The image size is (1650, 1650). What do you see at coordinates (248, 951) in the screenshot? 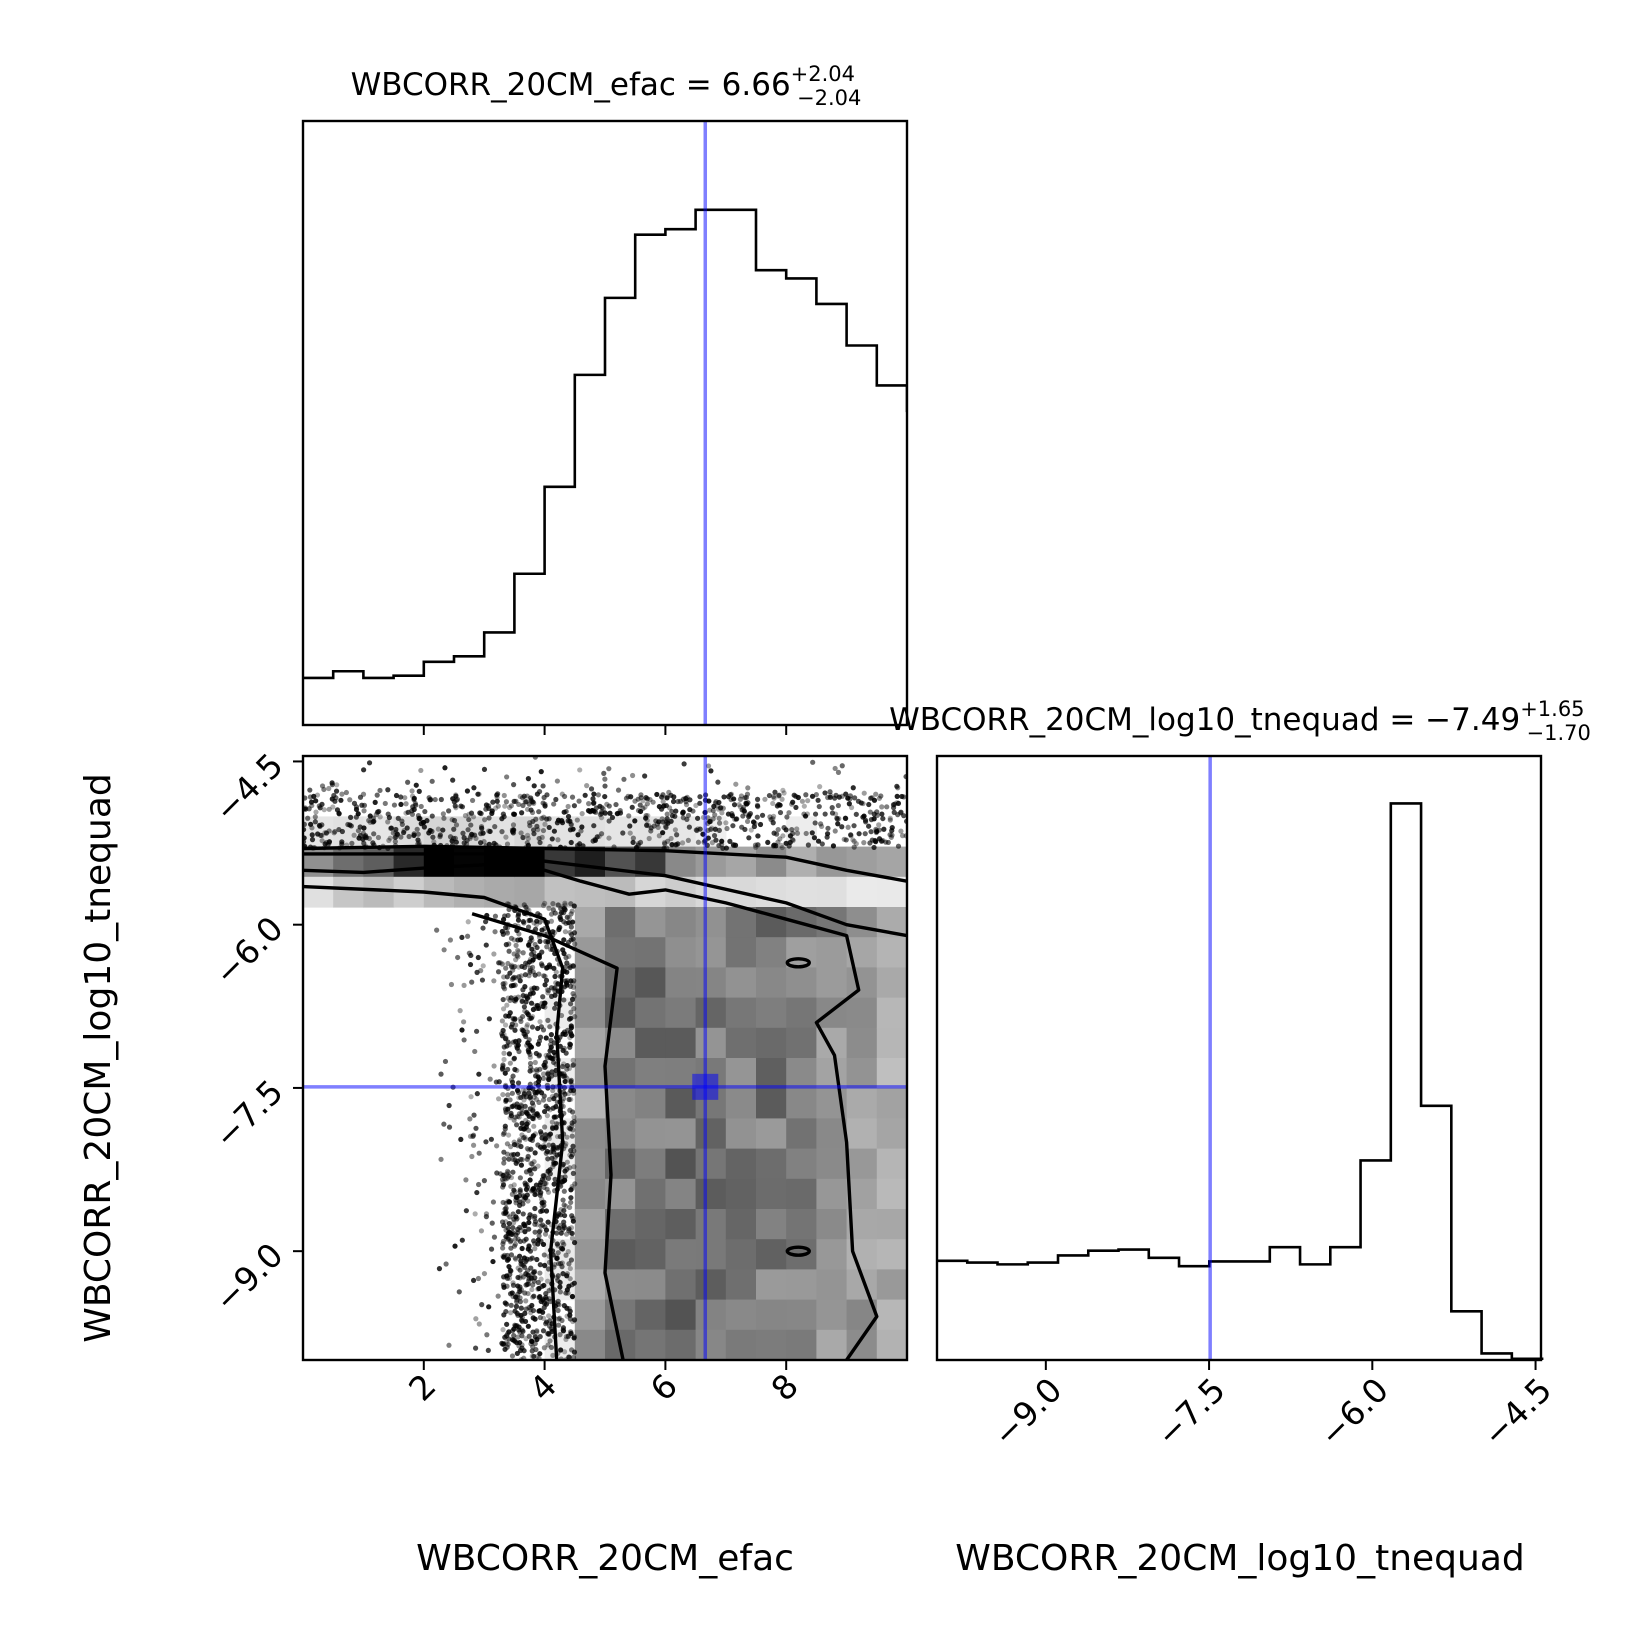
I see `tnequad-y-tick-label-1: −6.0` at bounding box center [248, 951].